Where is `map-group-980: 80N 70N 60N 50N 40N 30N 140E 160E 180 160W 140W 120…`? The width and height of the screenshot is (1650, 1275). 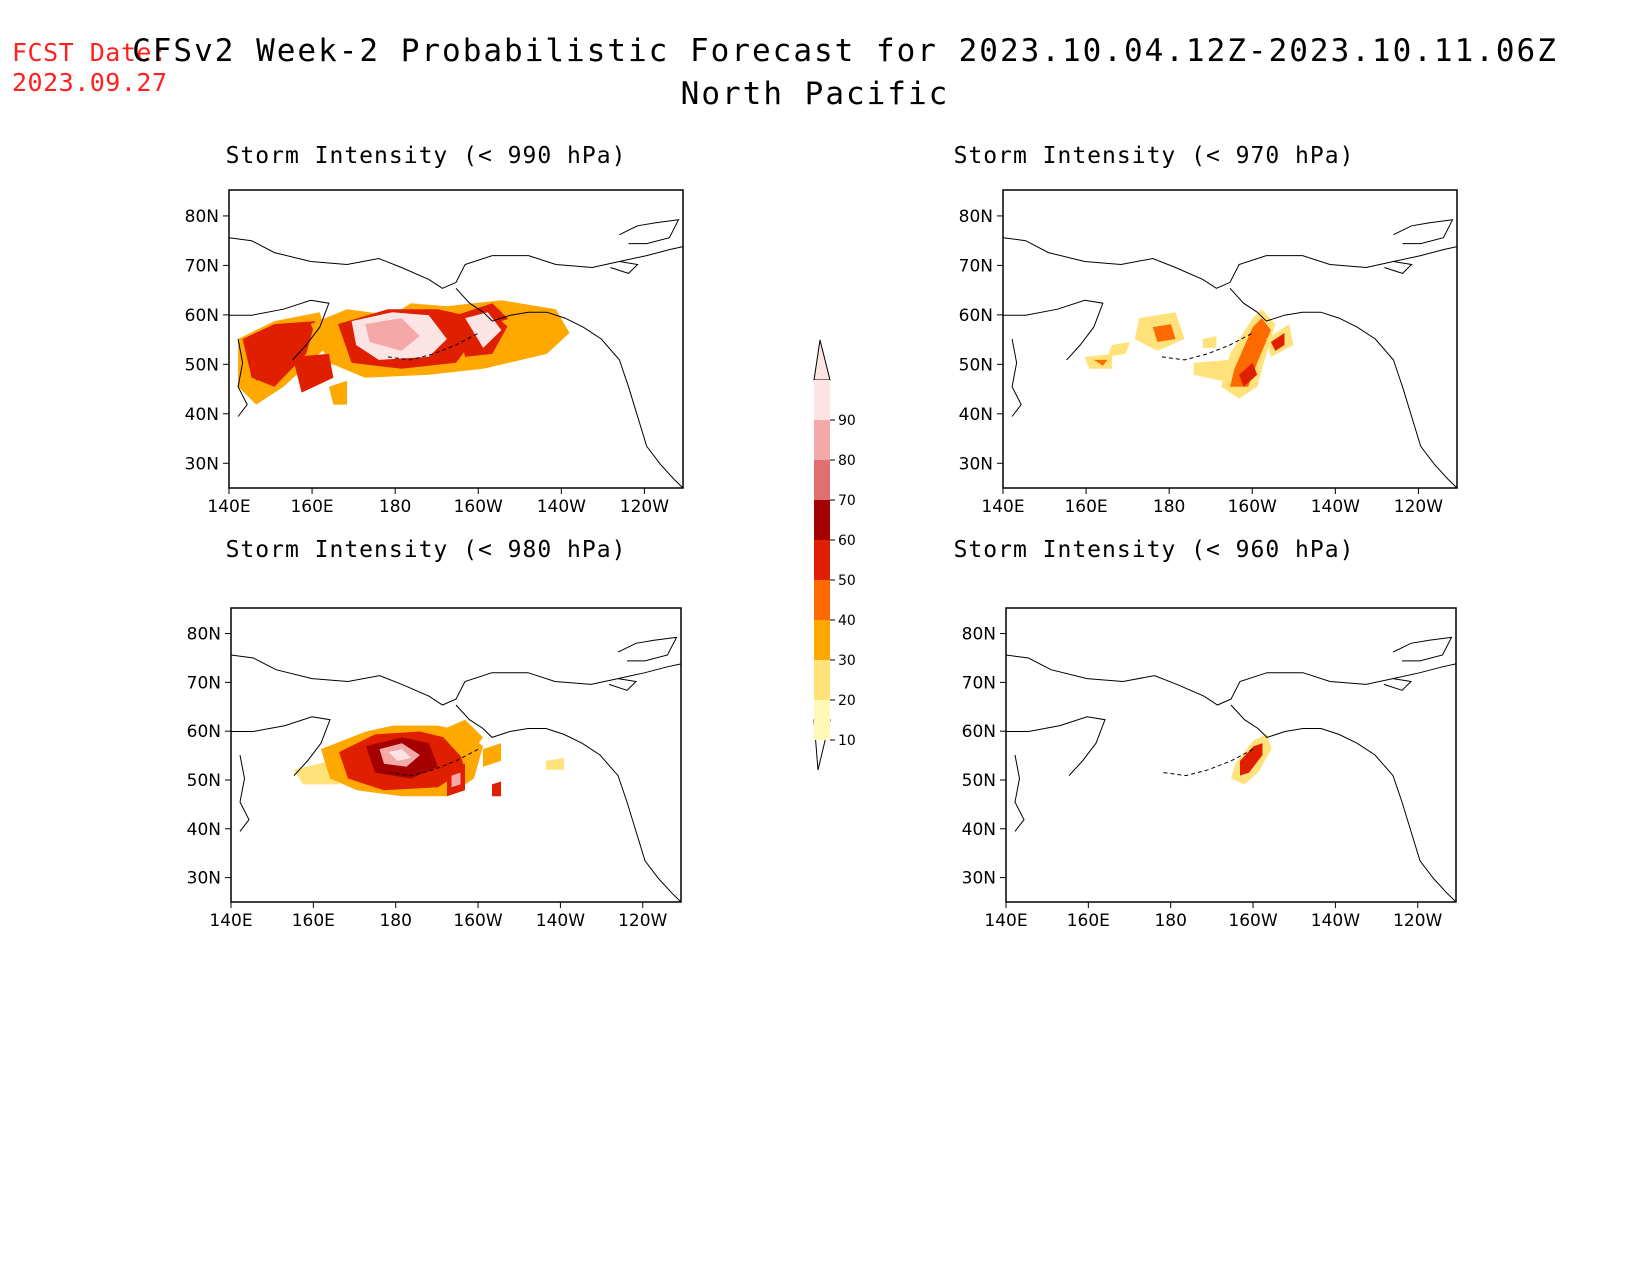
map-group-980: 80N 70N 60N 50N 40N 30N 140E 160E 180 160W 140W 120… is located at coordinates (434, 769).